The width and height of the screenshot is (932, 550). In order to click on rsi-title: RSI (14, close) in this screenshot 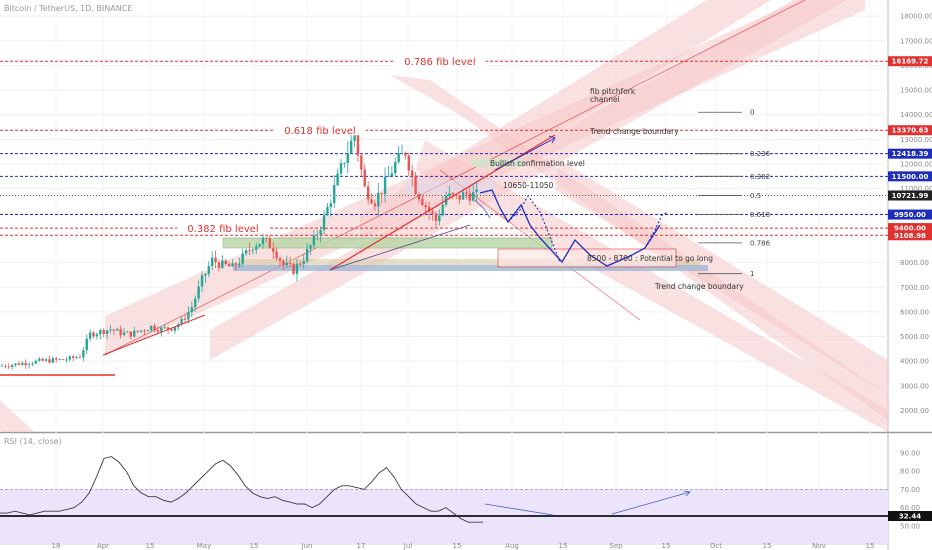, I will do `click(33, 441)`.